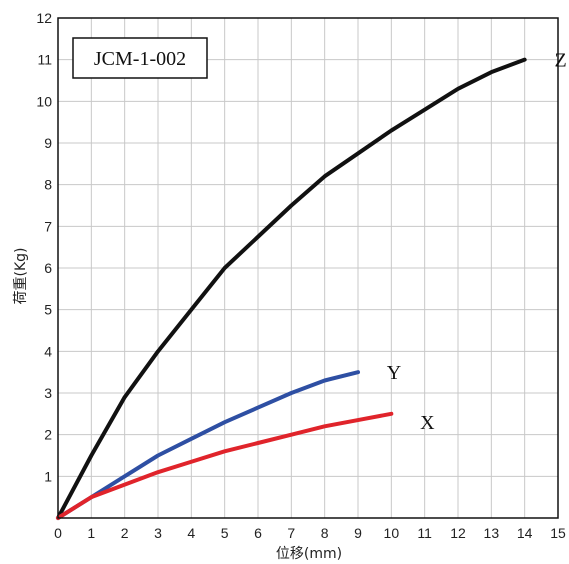 The height and width of the screenshot is (564, 569). I want to click on y-tick-label-7: 7, so click(48, 226).